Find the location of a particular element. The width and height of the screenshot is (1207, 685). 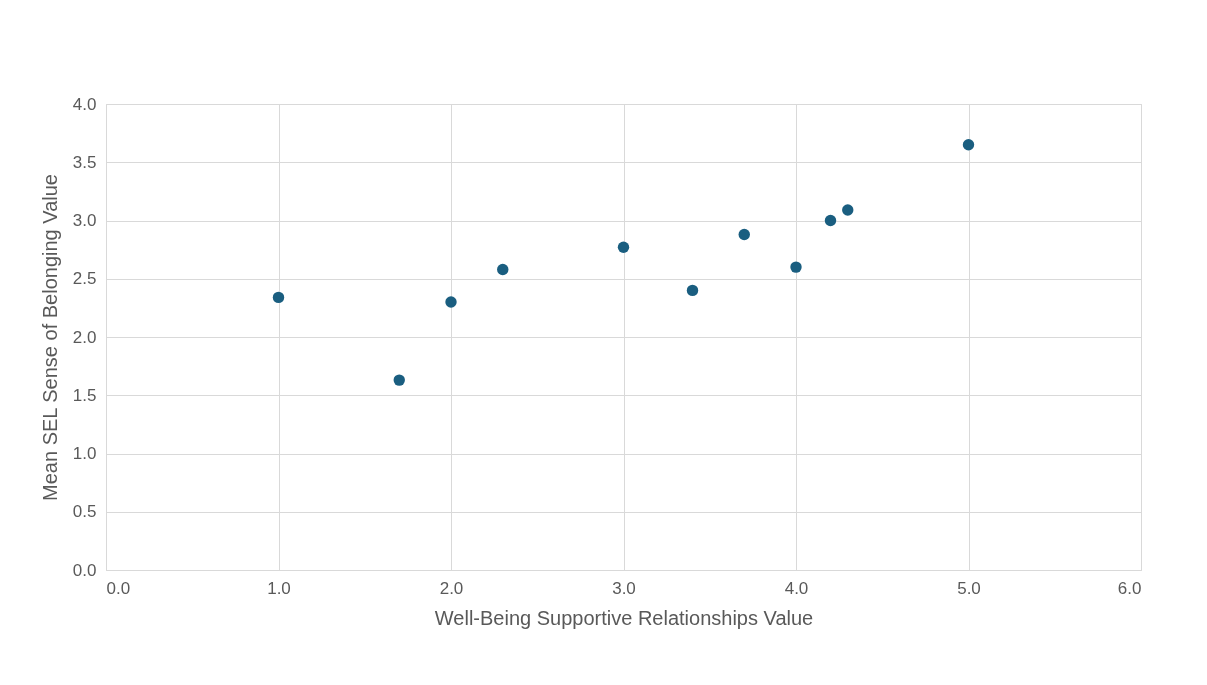

y-tick-label: 0.0 is located at coordinates (84, 570).